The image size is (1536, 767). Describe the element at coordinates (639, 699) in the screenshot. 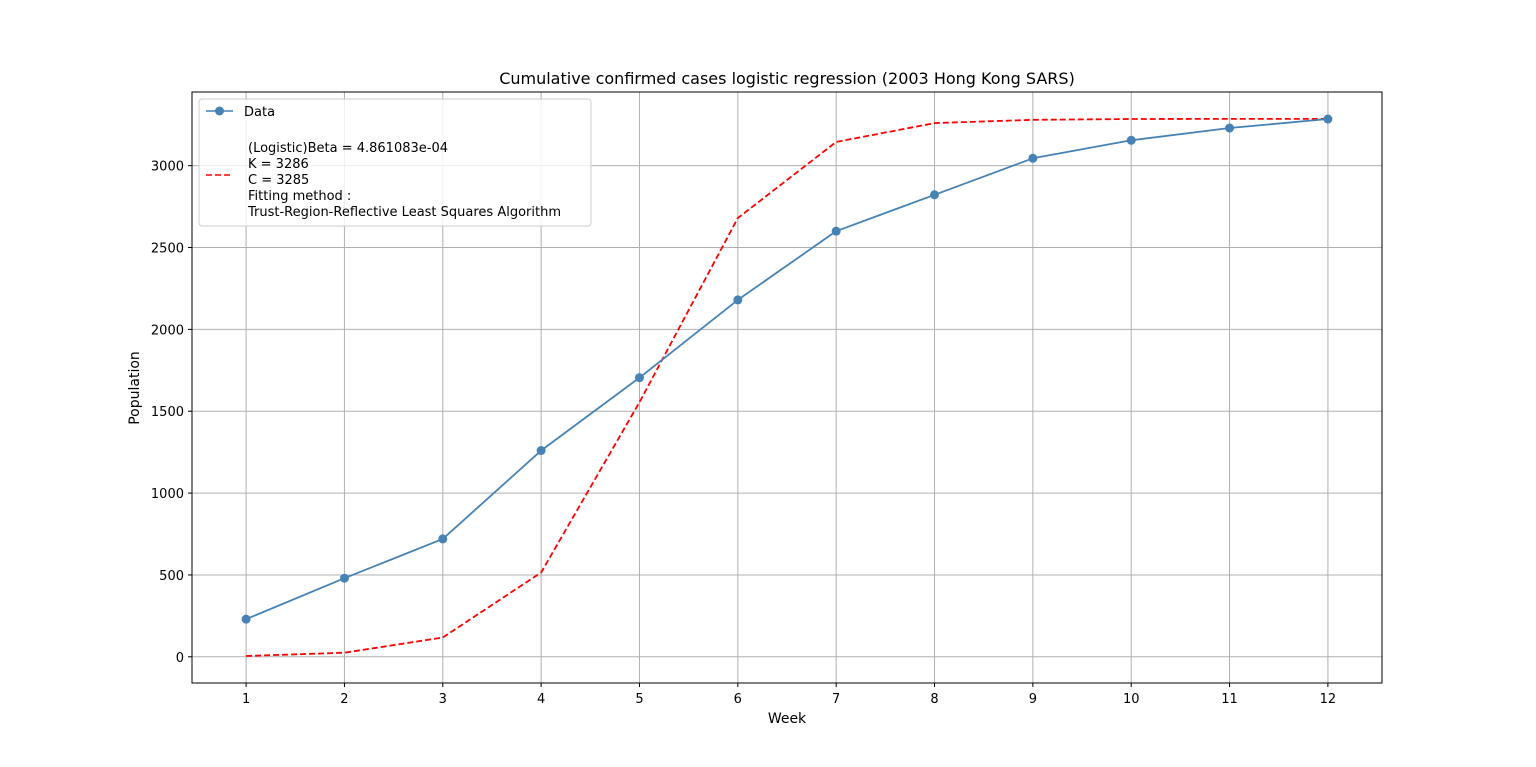

I see `x-tick-label: 5` at that location.